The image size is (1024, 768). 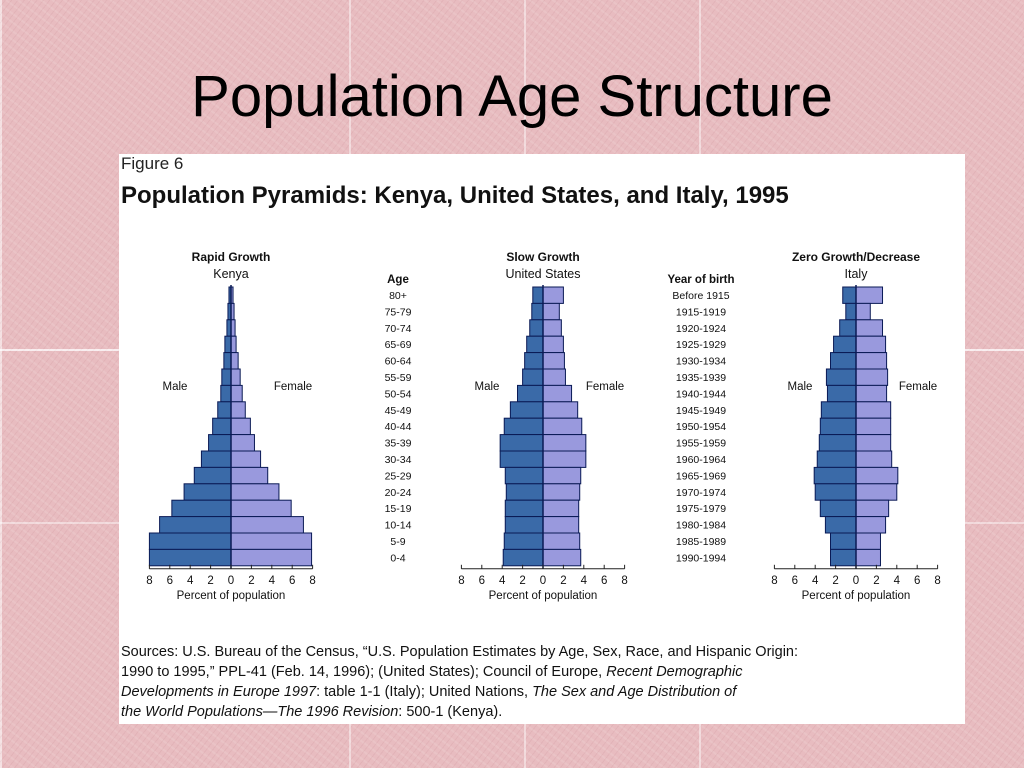 I want to click on age-group-label: 70-74, so click(x=398, y=329).